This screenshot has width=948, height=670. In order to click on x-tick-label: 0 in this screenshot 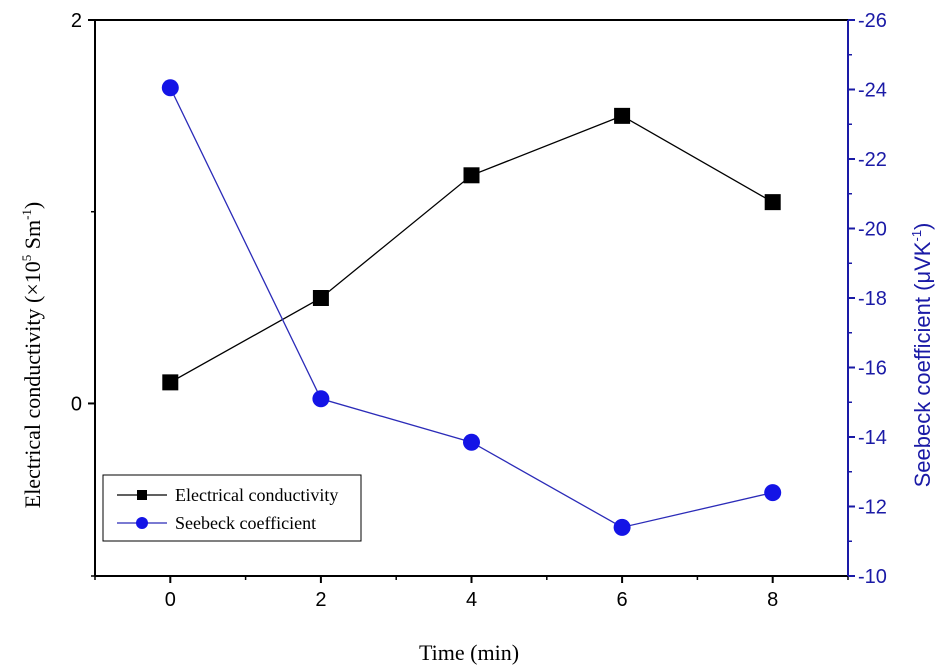, I will do `click(170, 600)`.